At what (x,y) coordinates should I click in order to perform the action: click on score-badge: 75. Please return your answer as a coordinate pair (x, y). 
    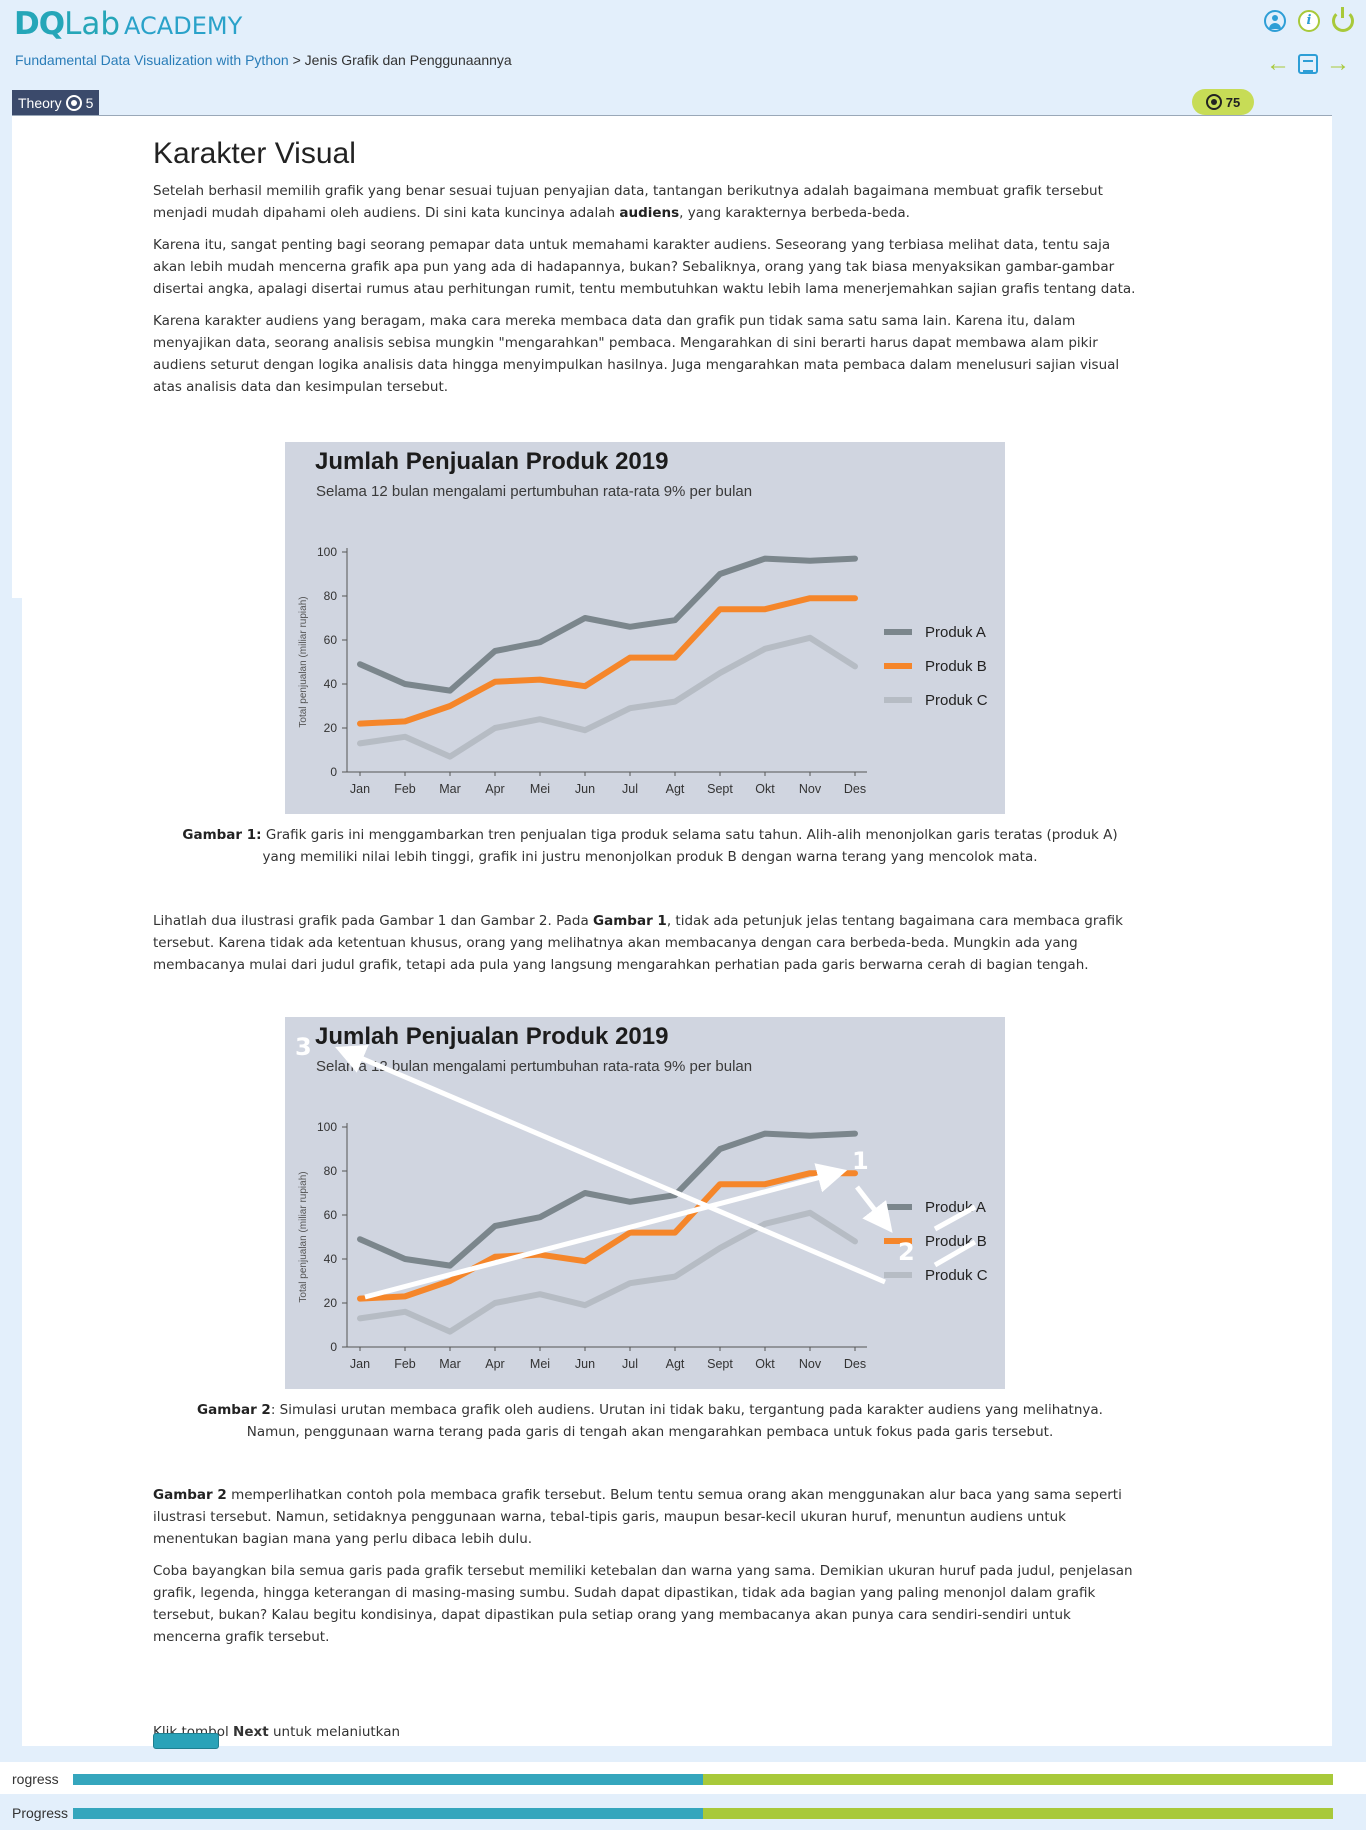
    Looking at the image, I should click on (1223, 102).